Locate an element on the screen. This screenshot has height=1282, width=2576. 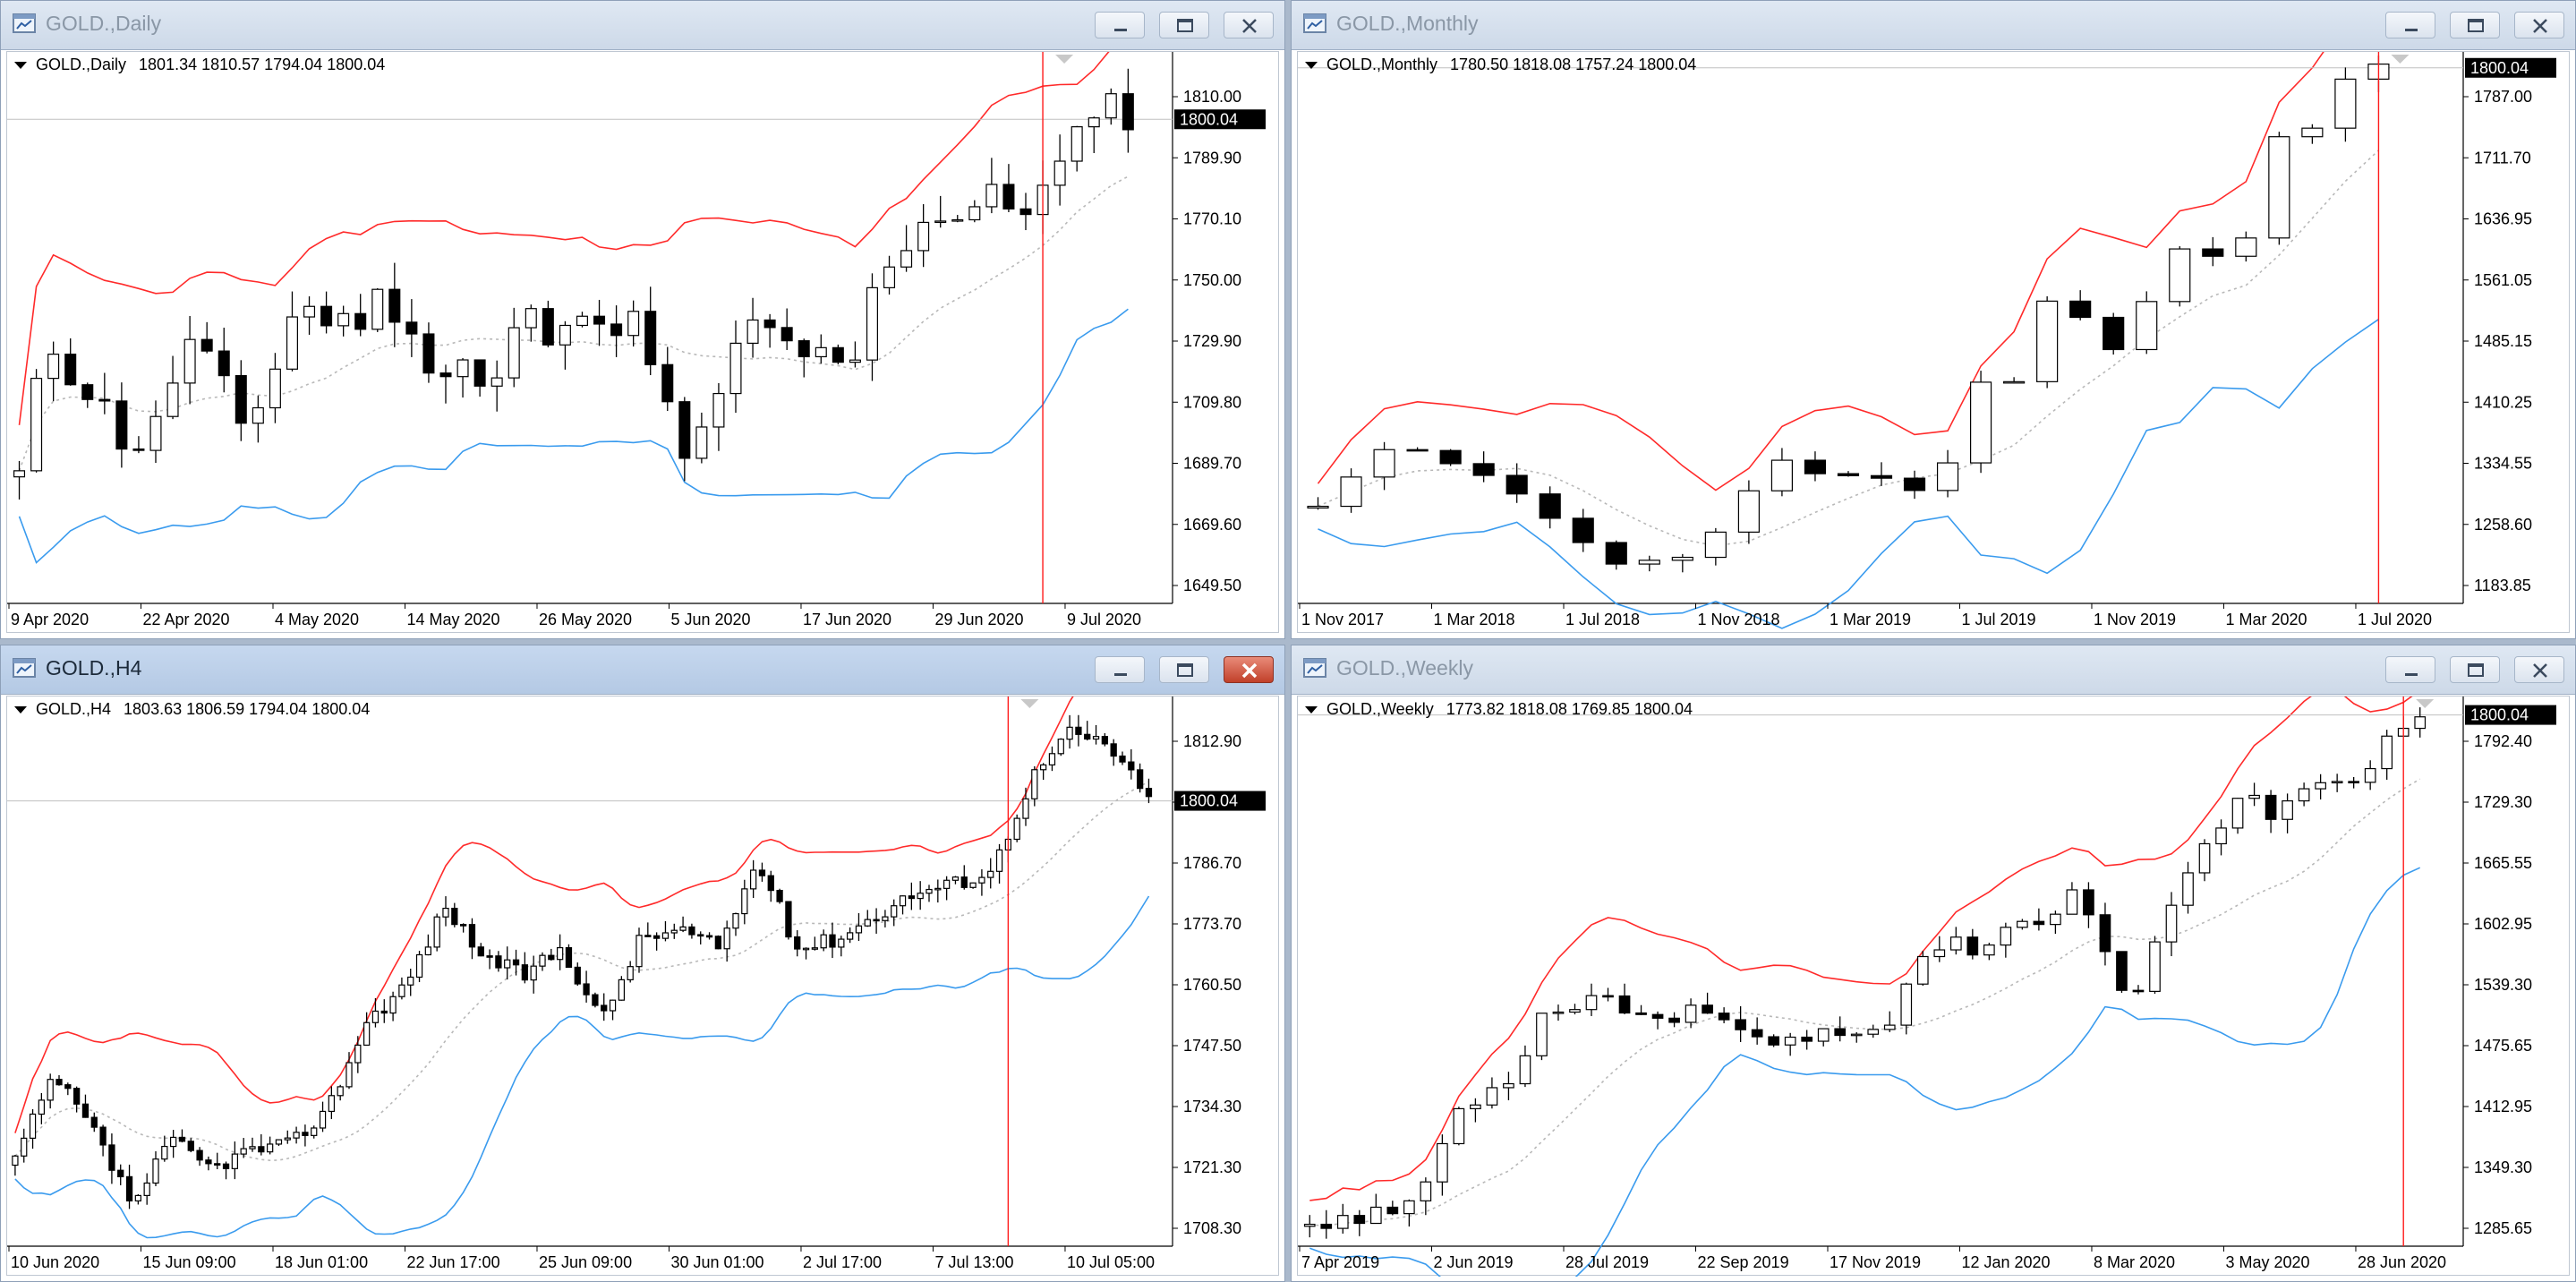
time-axis-label: 12 Jan 2020 is located at coordinates (2005, 1262).